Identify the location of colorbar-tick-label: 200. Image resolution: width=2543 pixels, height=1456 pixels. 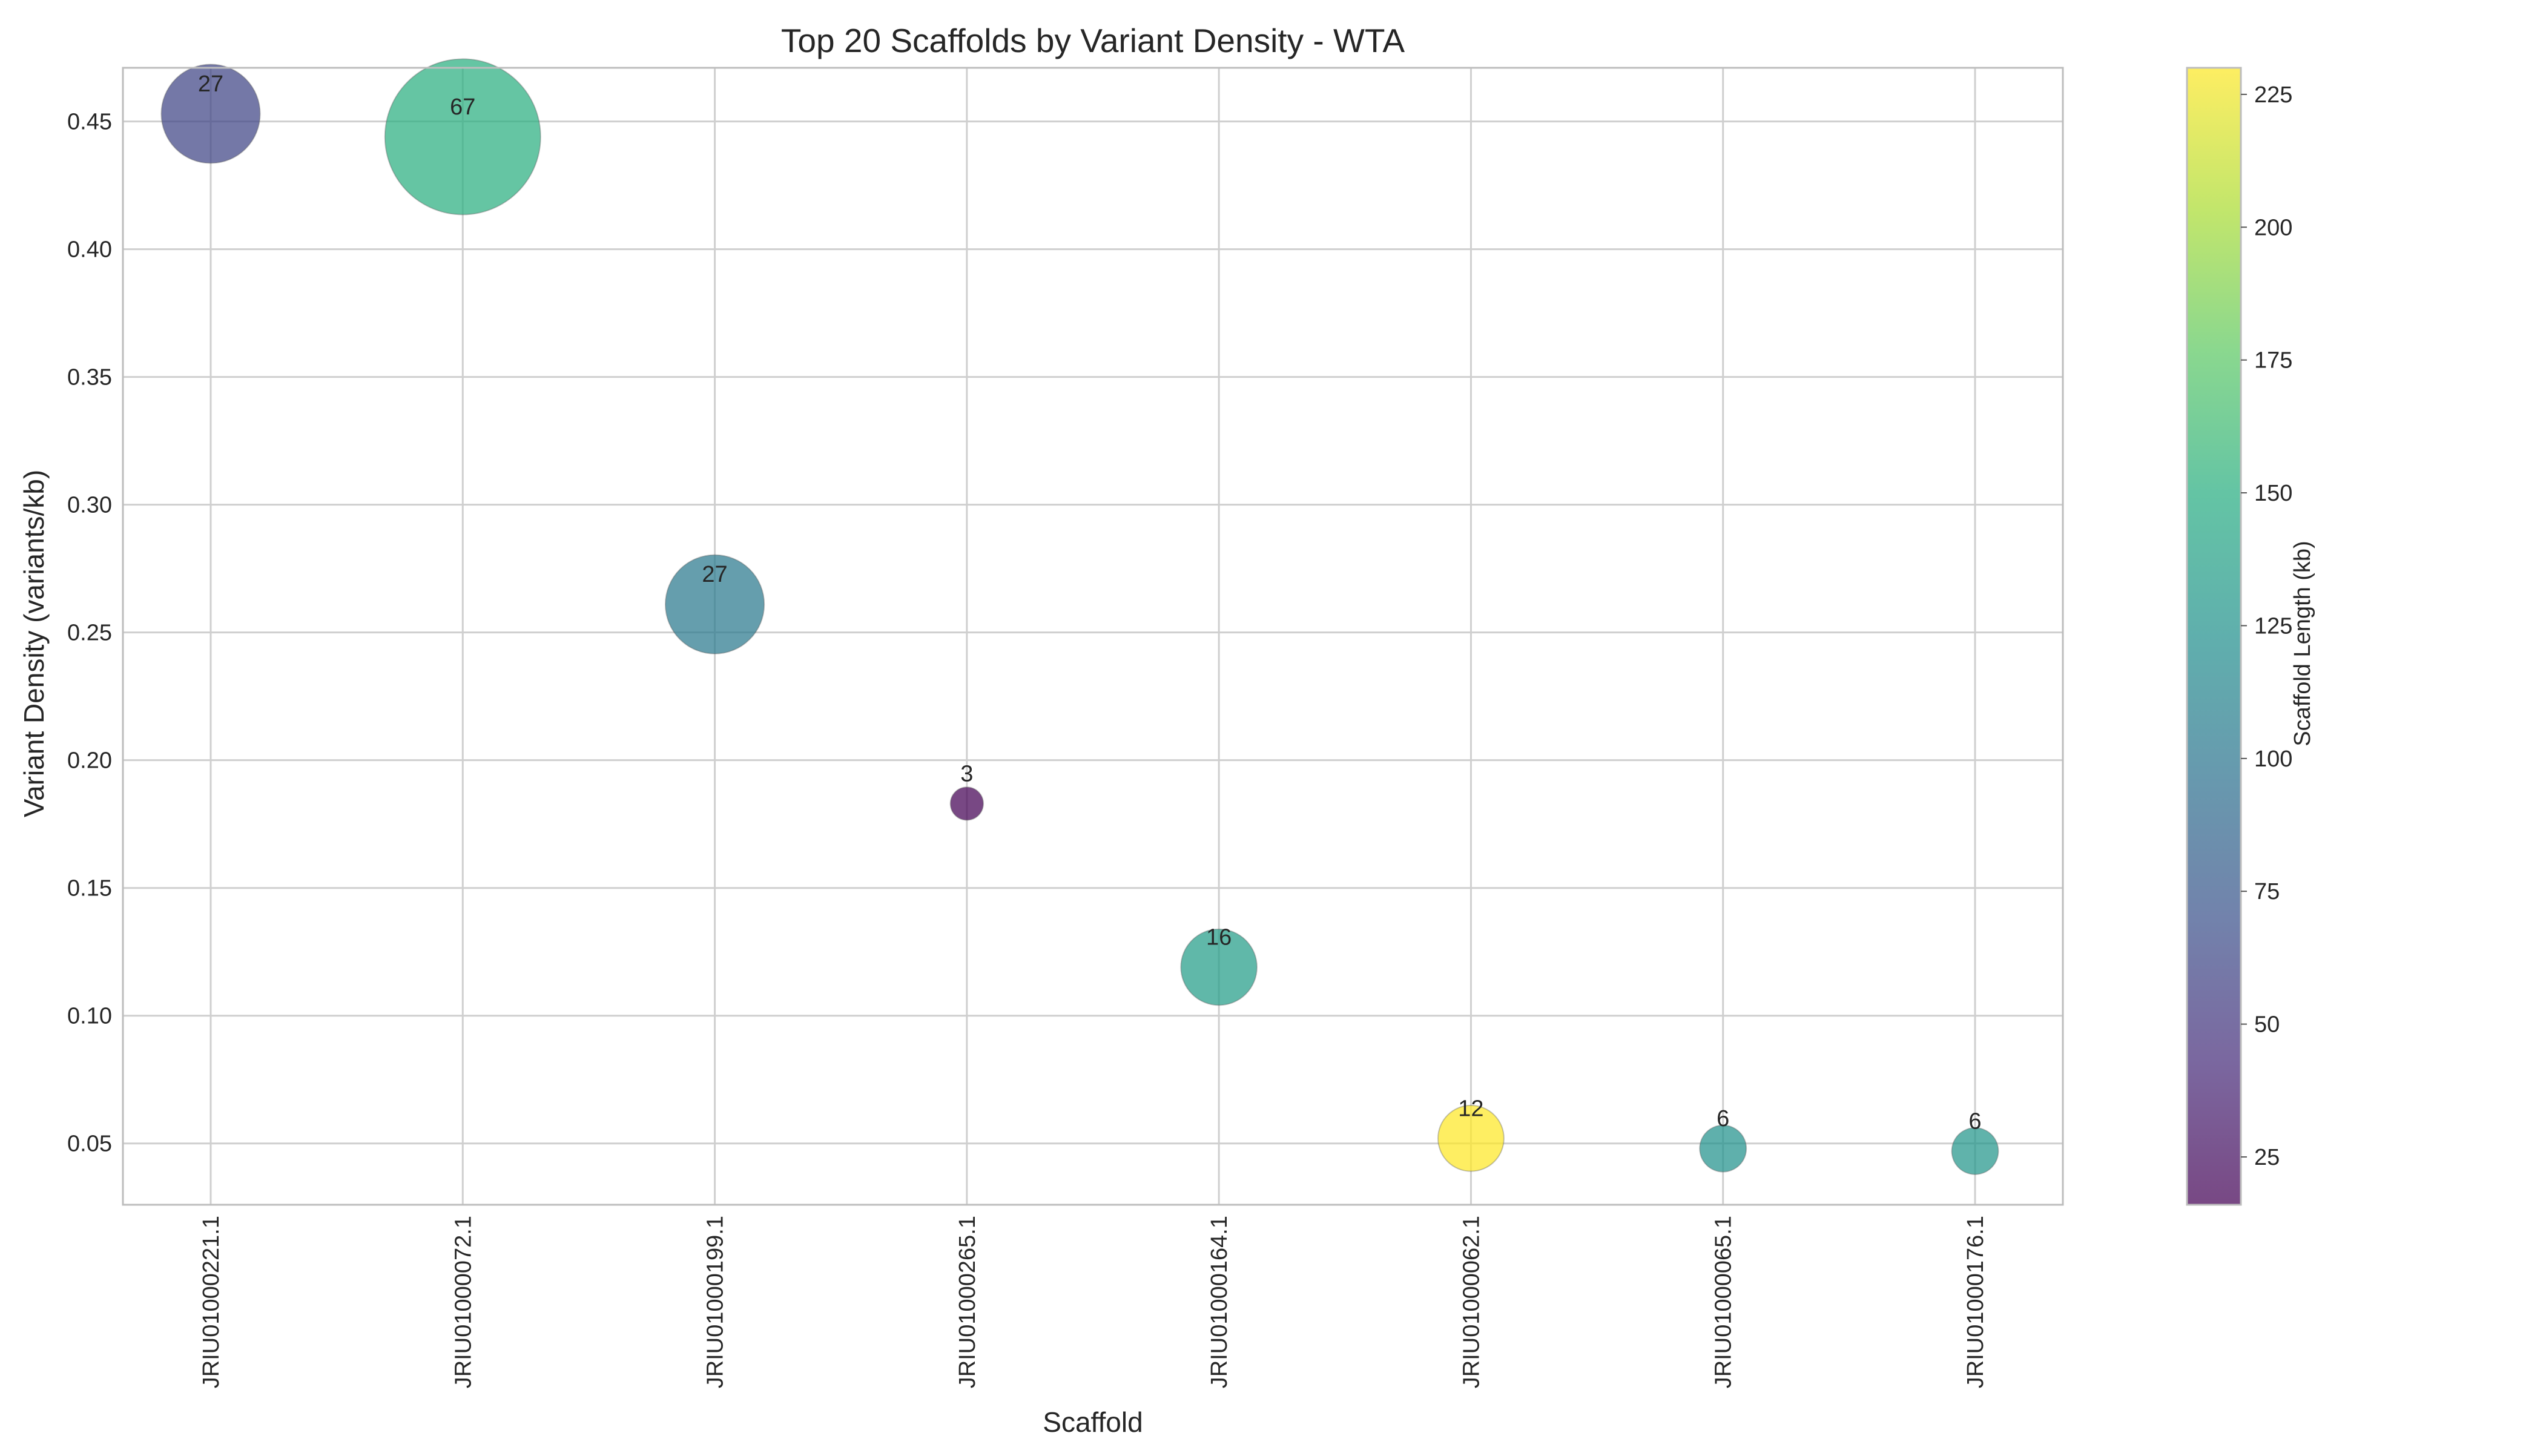
(2273, 227).